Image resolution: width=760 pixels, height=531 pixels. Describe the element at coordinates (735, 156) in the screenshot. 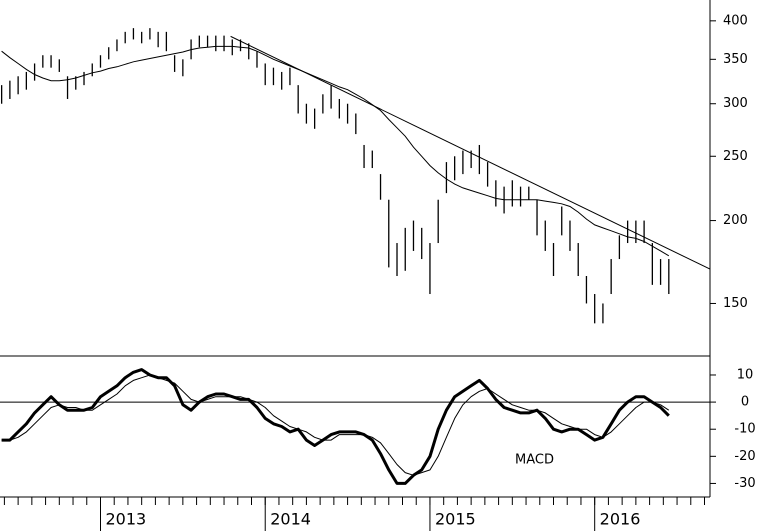

I see `y-tick-label: 250` at that location.